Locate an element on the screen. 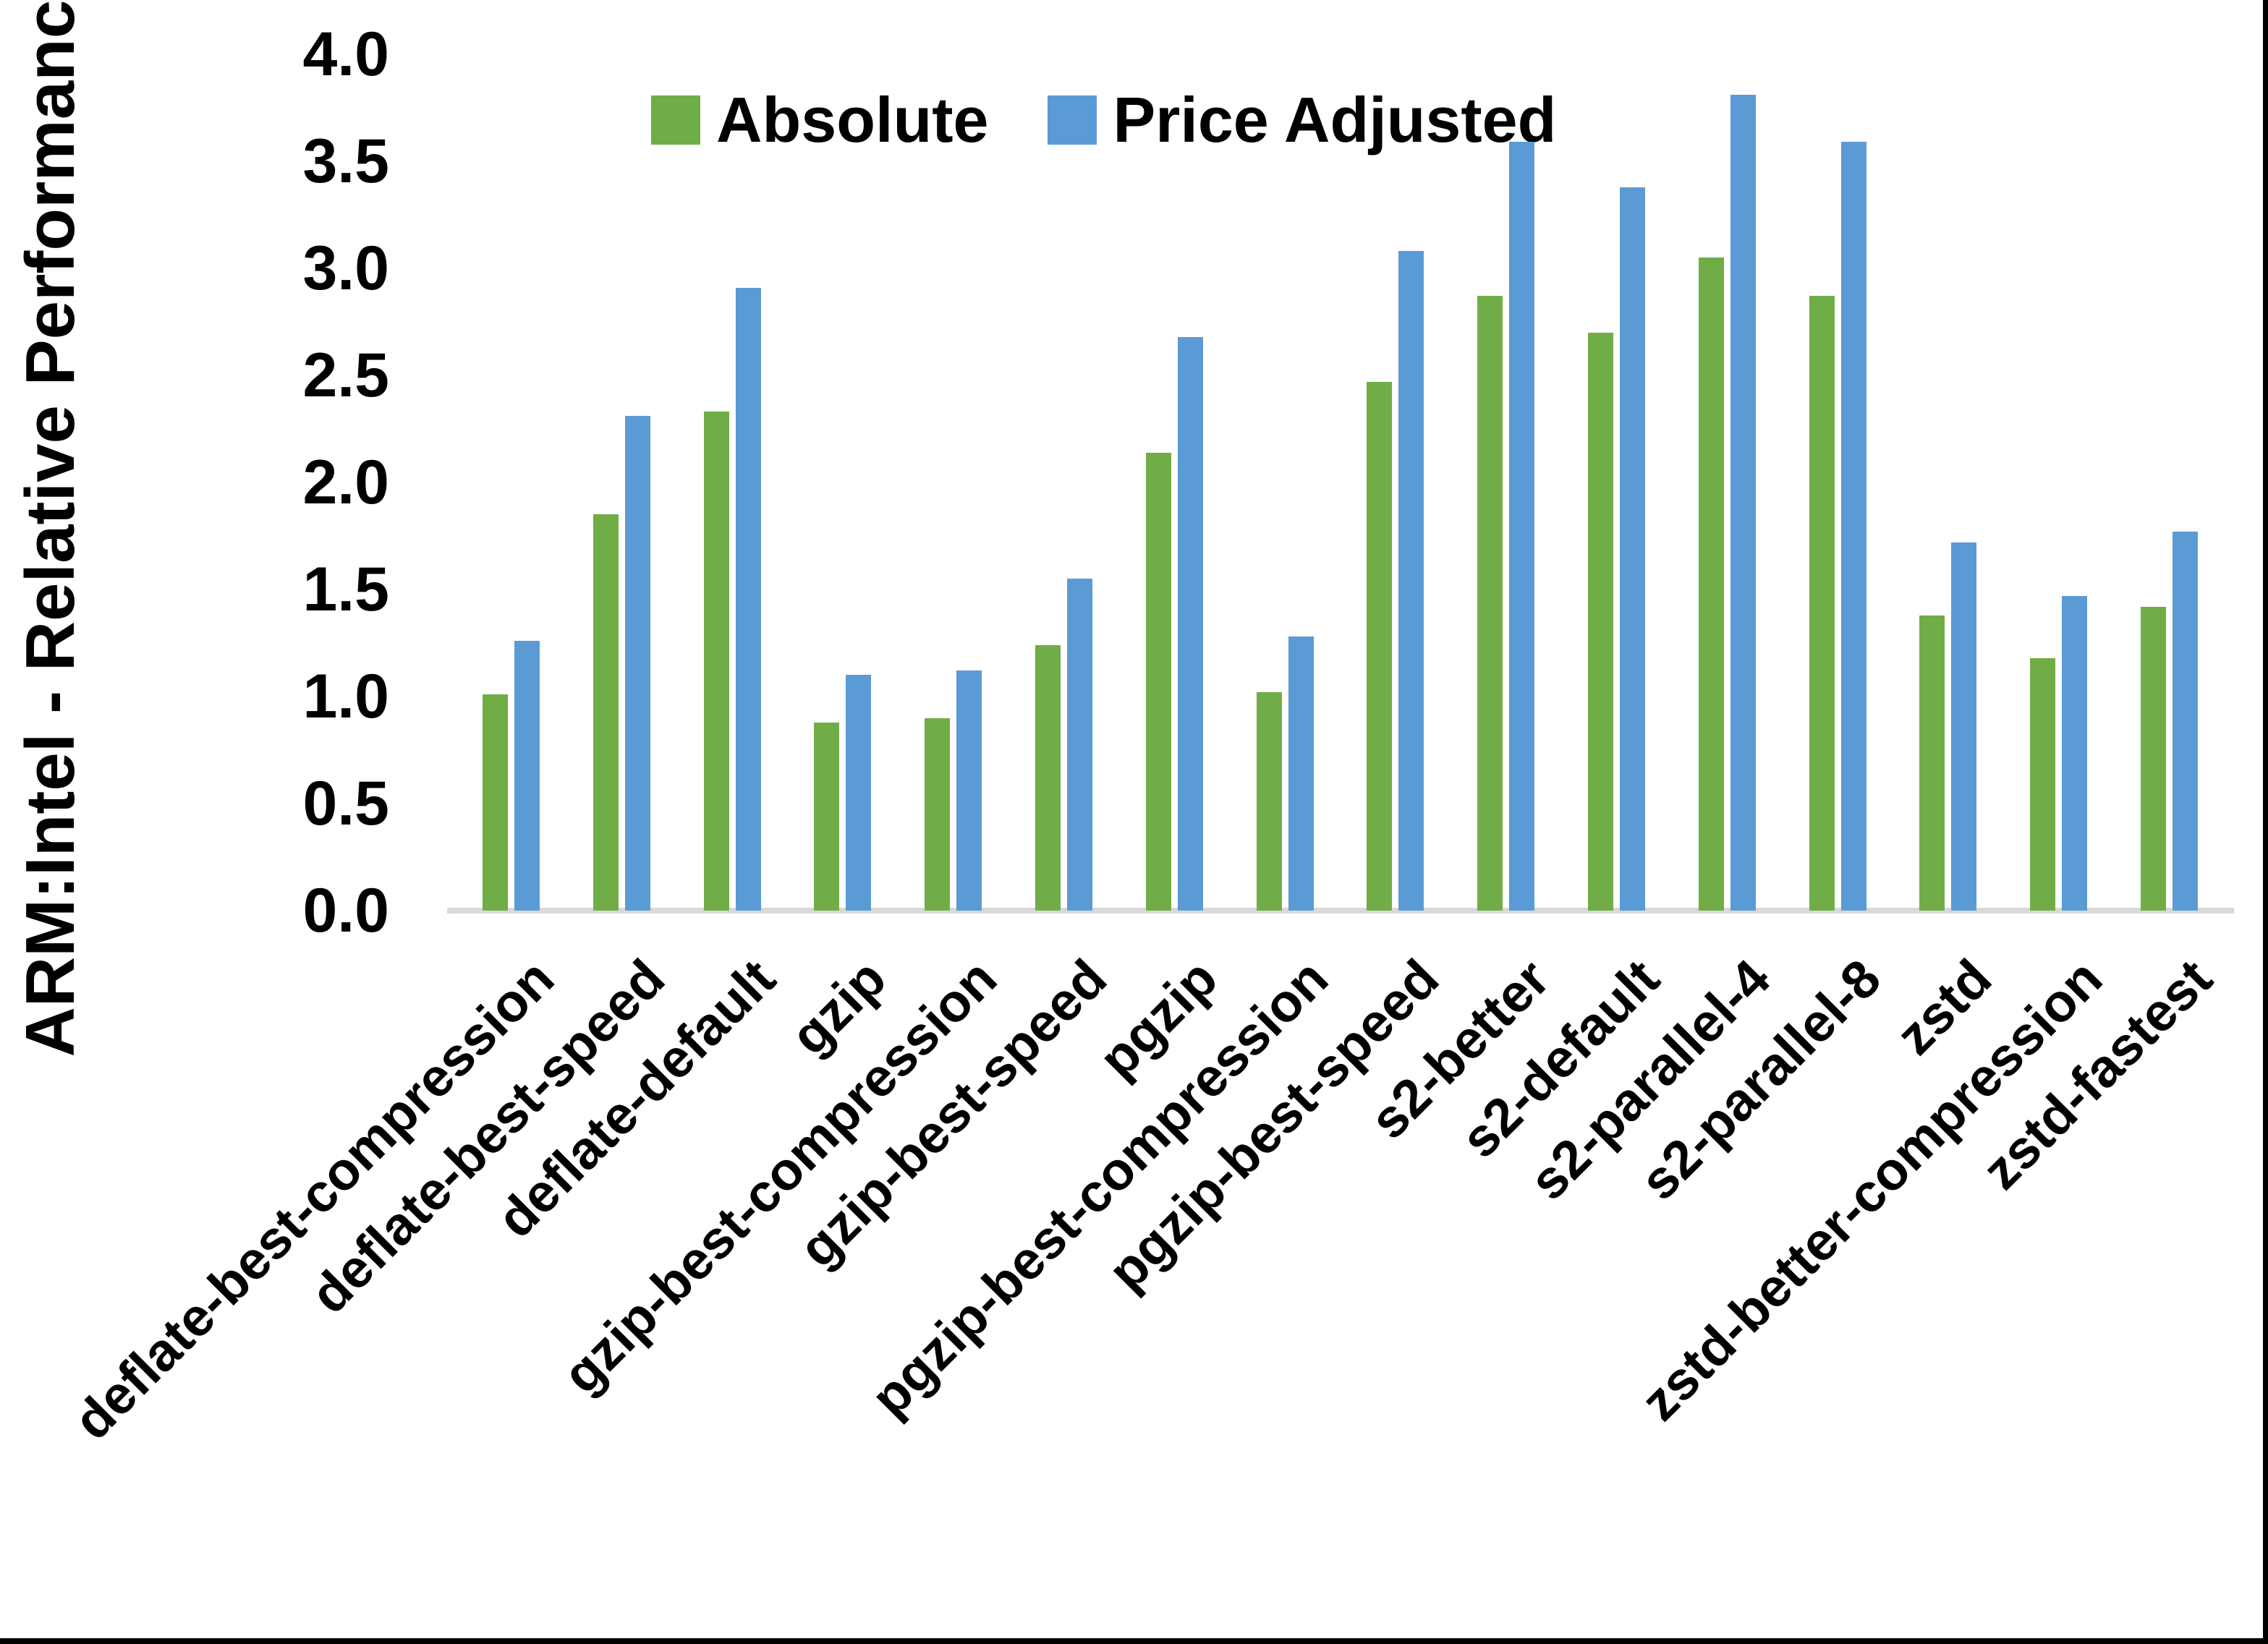  price-adjusted-series-label: Price Adjusted is located at coordinates (1335, 120).